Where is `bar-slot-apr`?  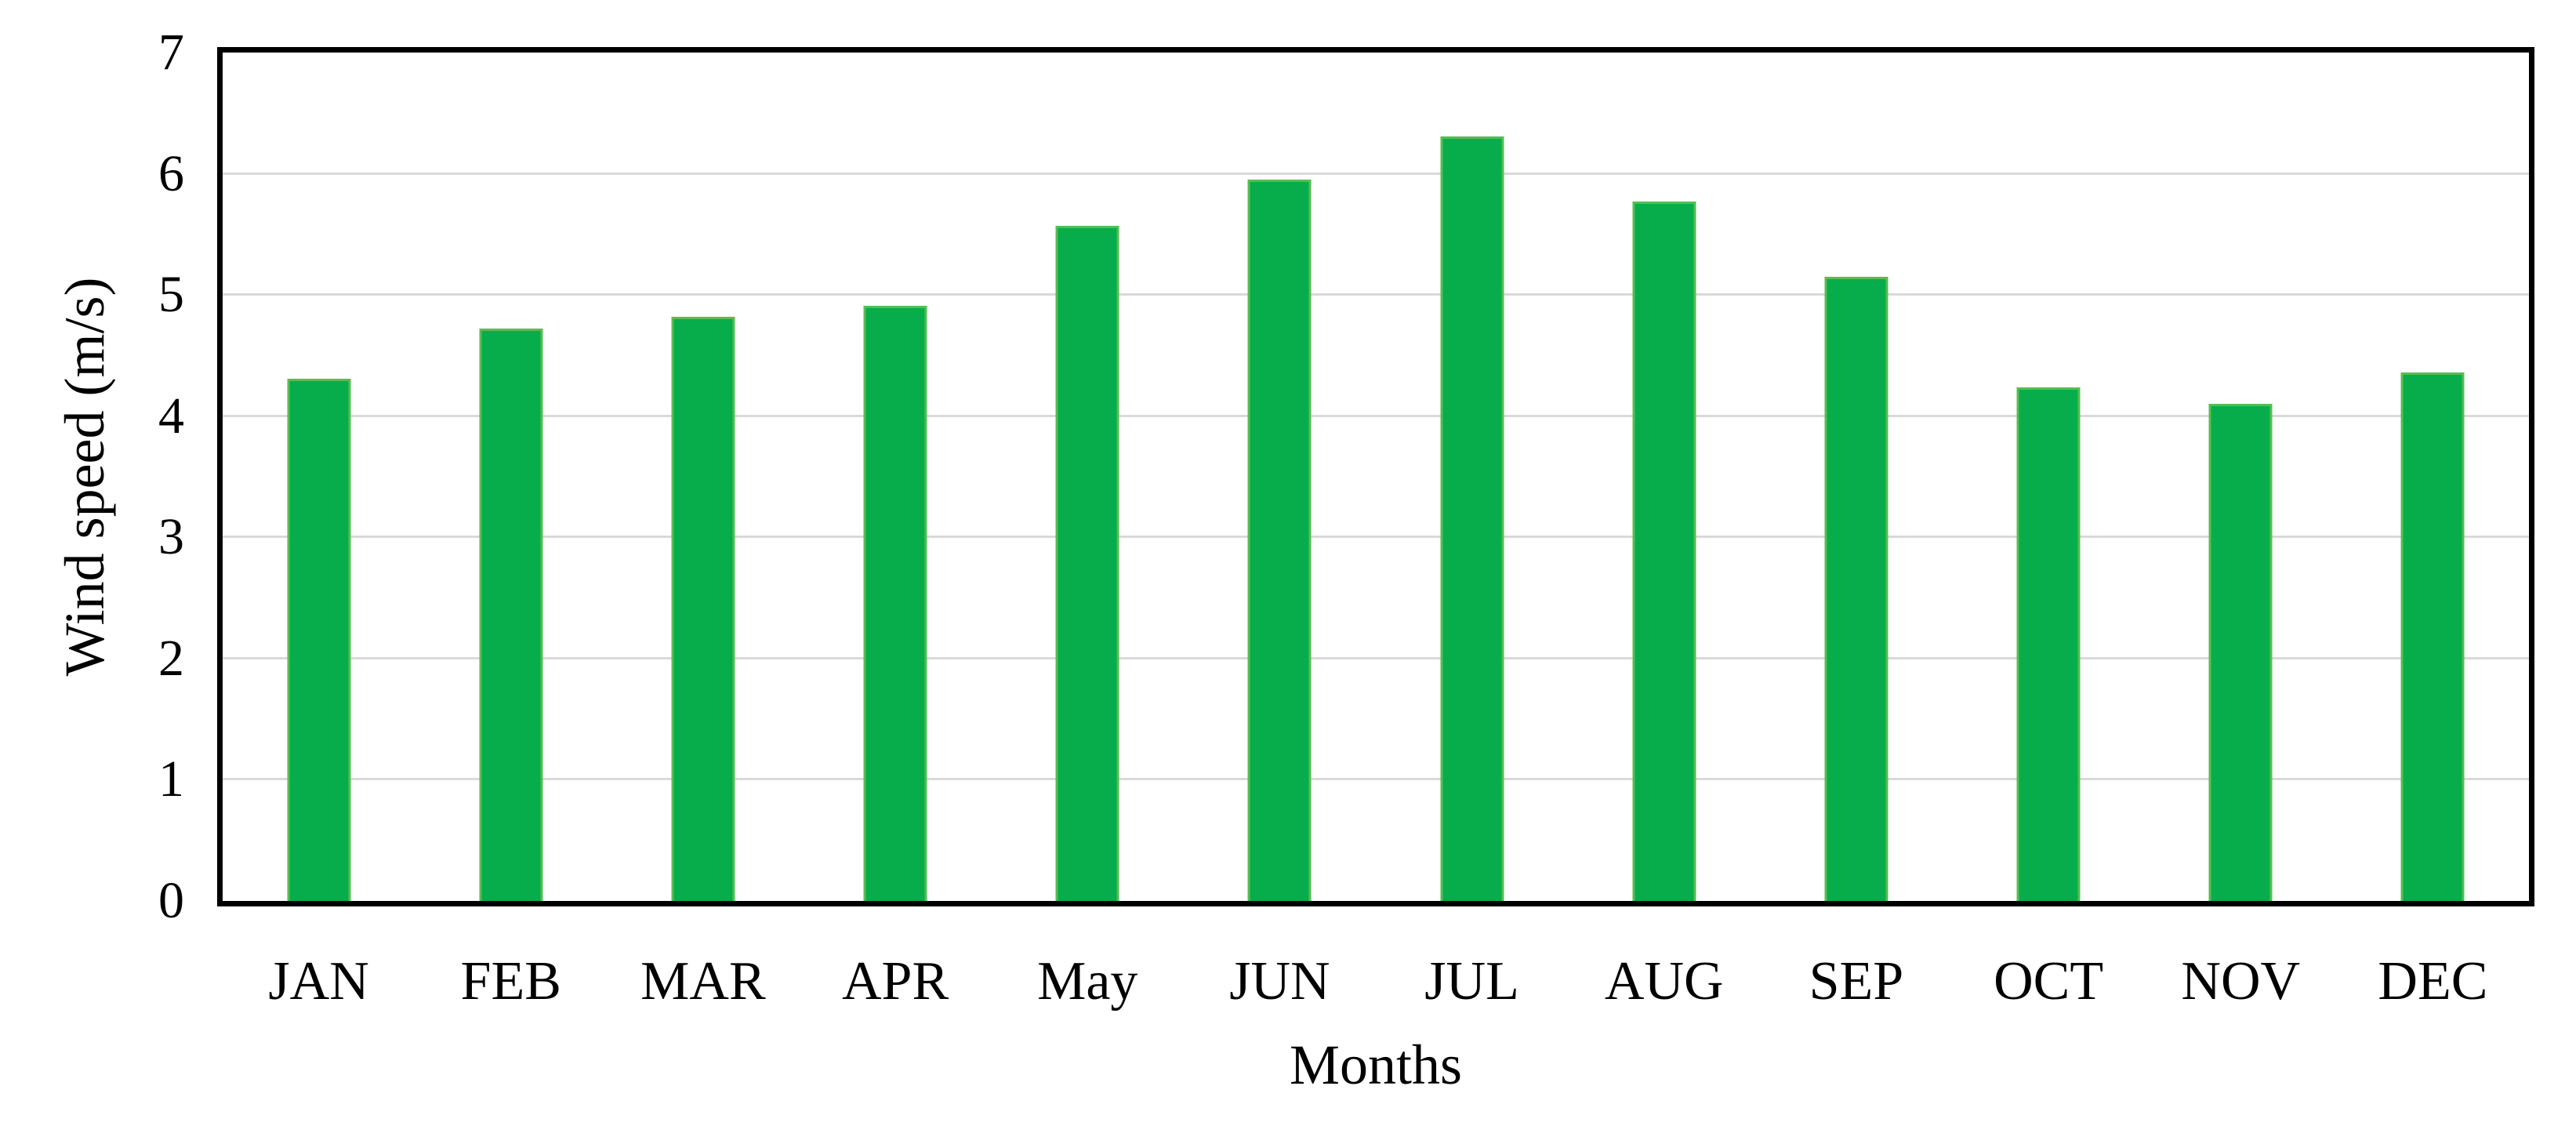
bar-slot-apr is located at coordinates (896, 477).